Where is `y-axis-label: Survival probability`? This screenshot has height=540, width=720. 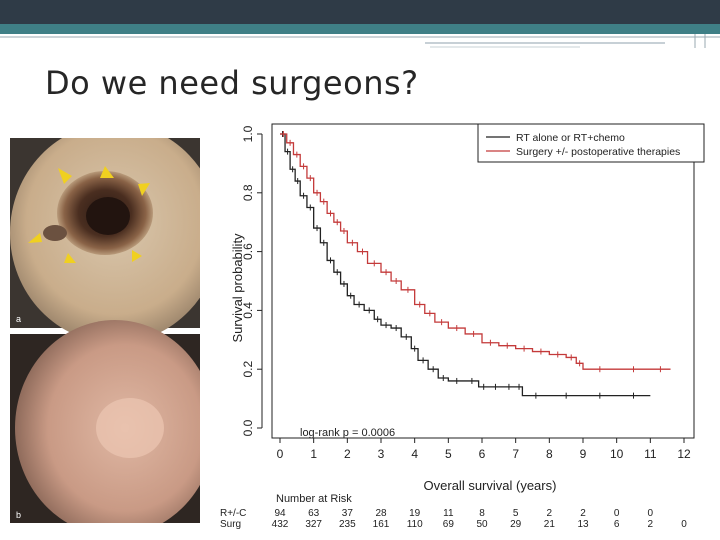 y-axis-label: Survival probability is located at coordinates (237, 288).